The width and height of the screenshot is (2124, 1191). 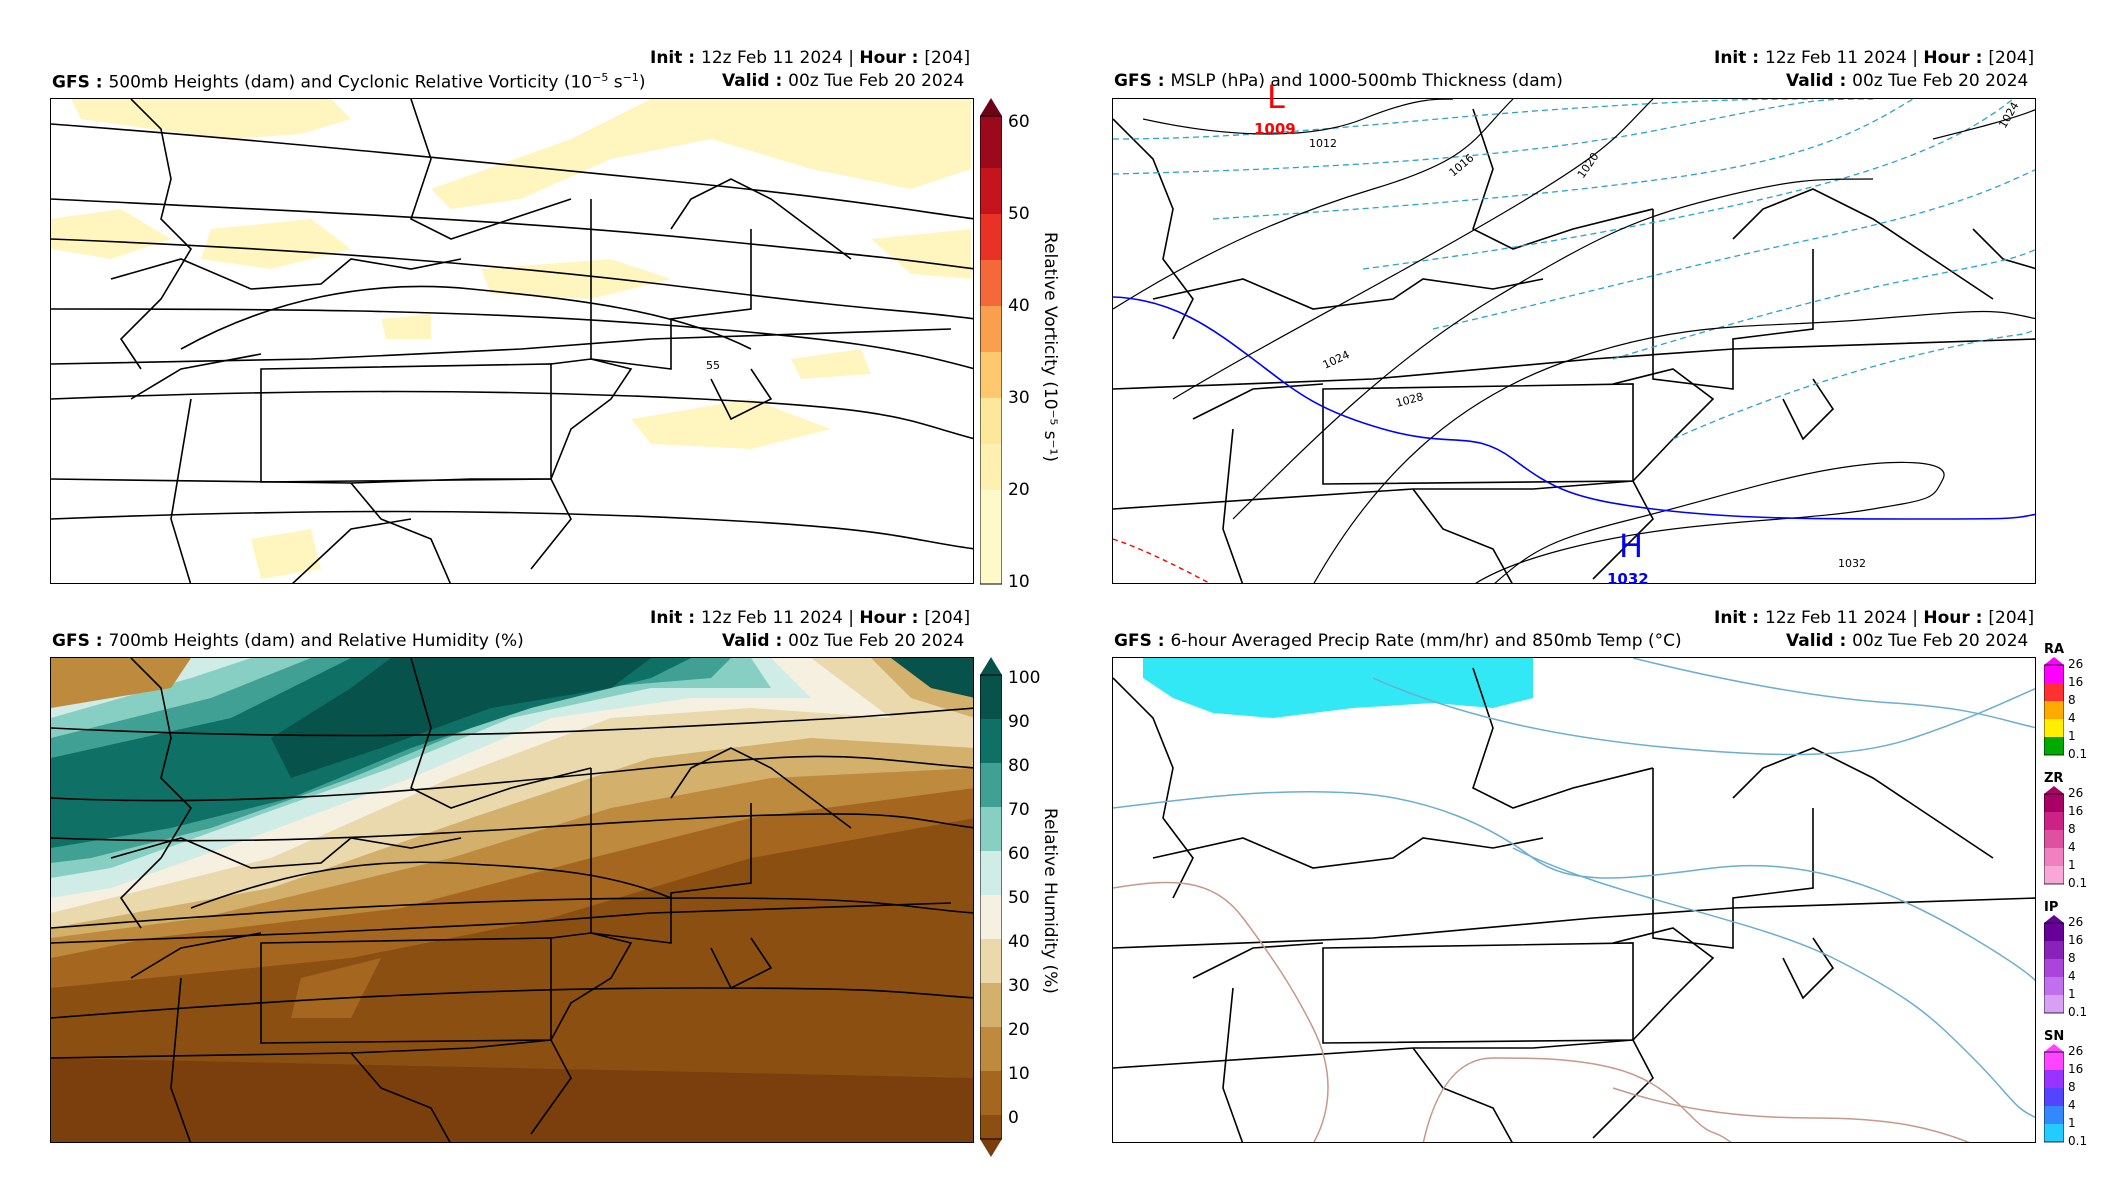 I want to click on cbar-label: Relative Humidity (%), so click(x=1050, y=901).